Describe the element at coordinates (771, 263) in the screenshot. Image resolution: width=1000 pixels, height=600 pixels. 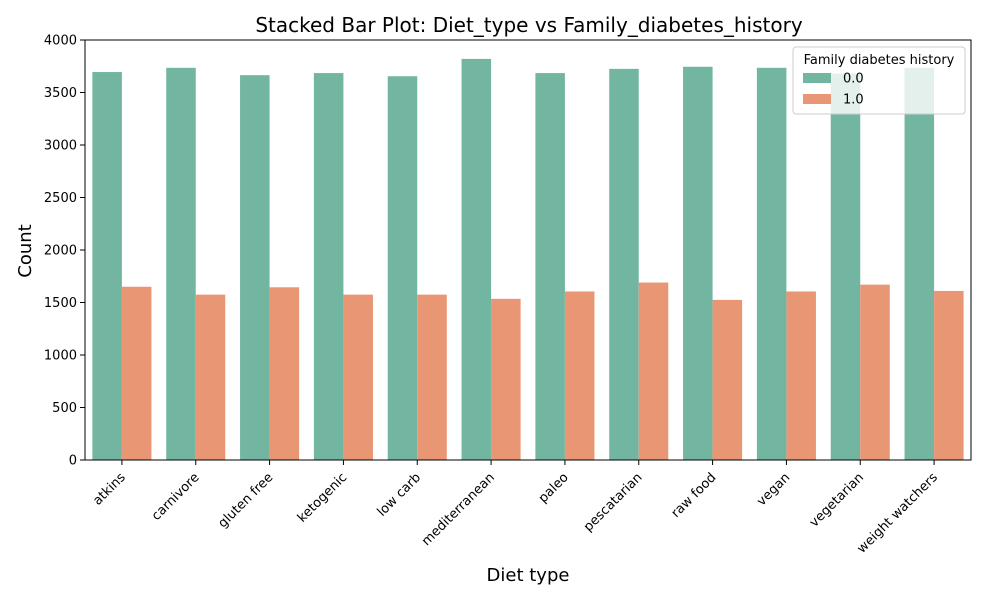
I see `bar-vegan-0.0` at that location.